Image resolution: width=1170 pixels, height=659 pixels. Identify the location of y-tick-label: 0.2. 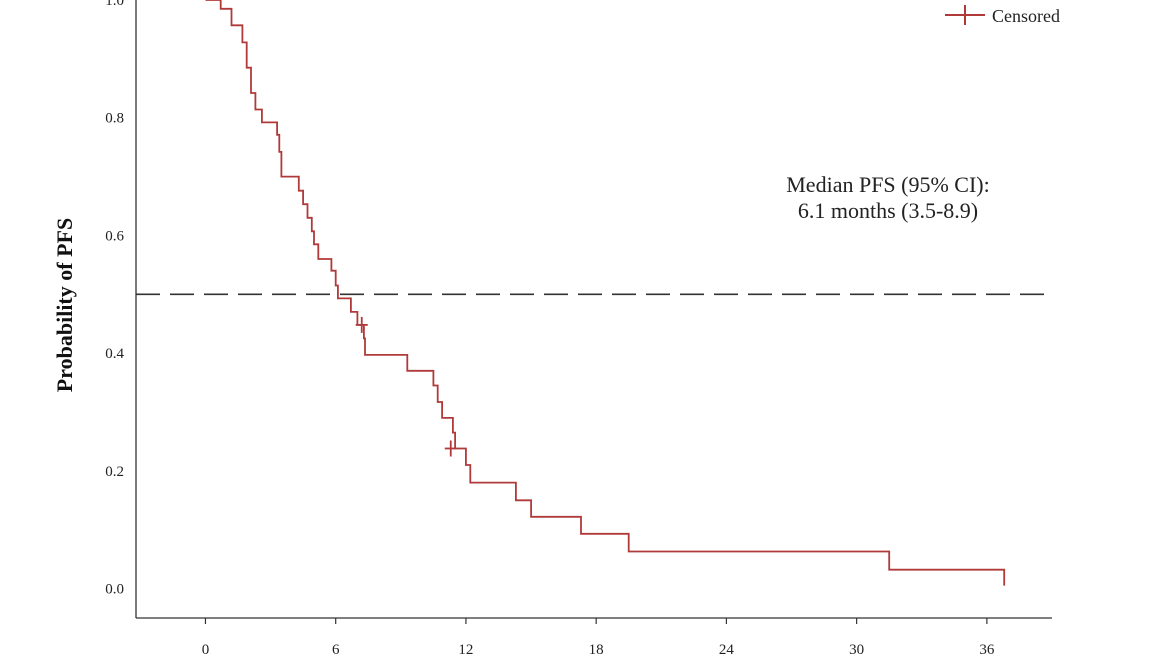
(114, 472).